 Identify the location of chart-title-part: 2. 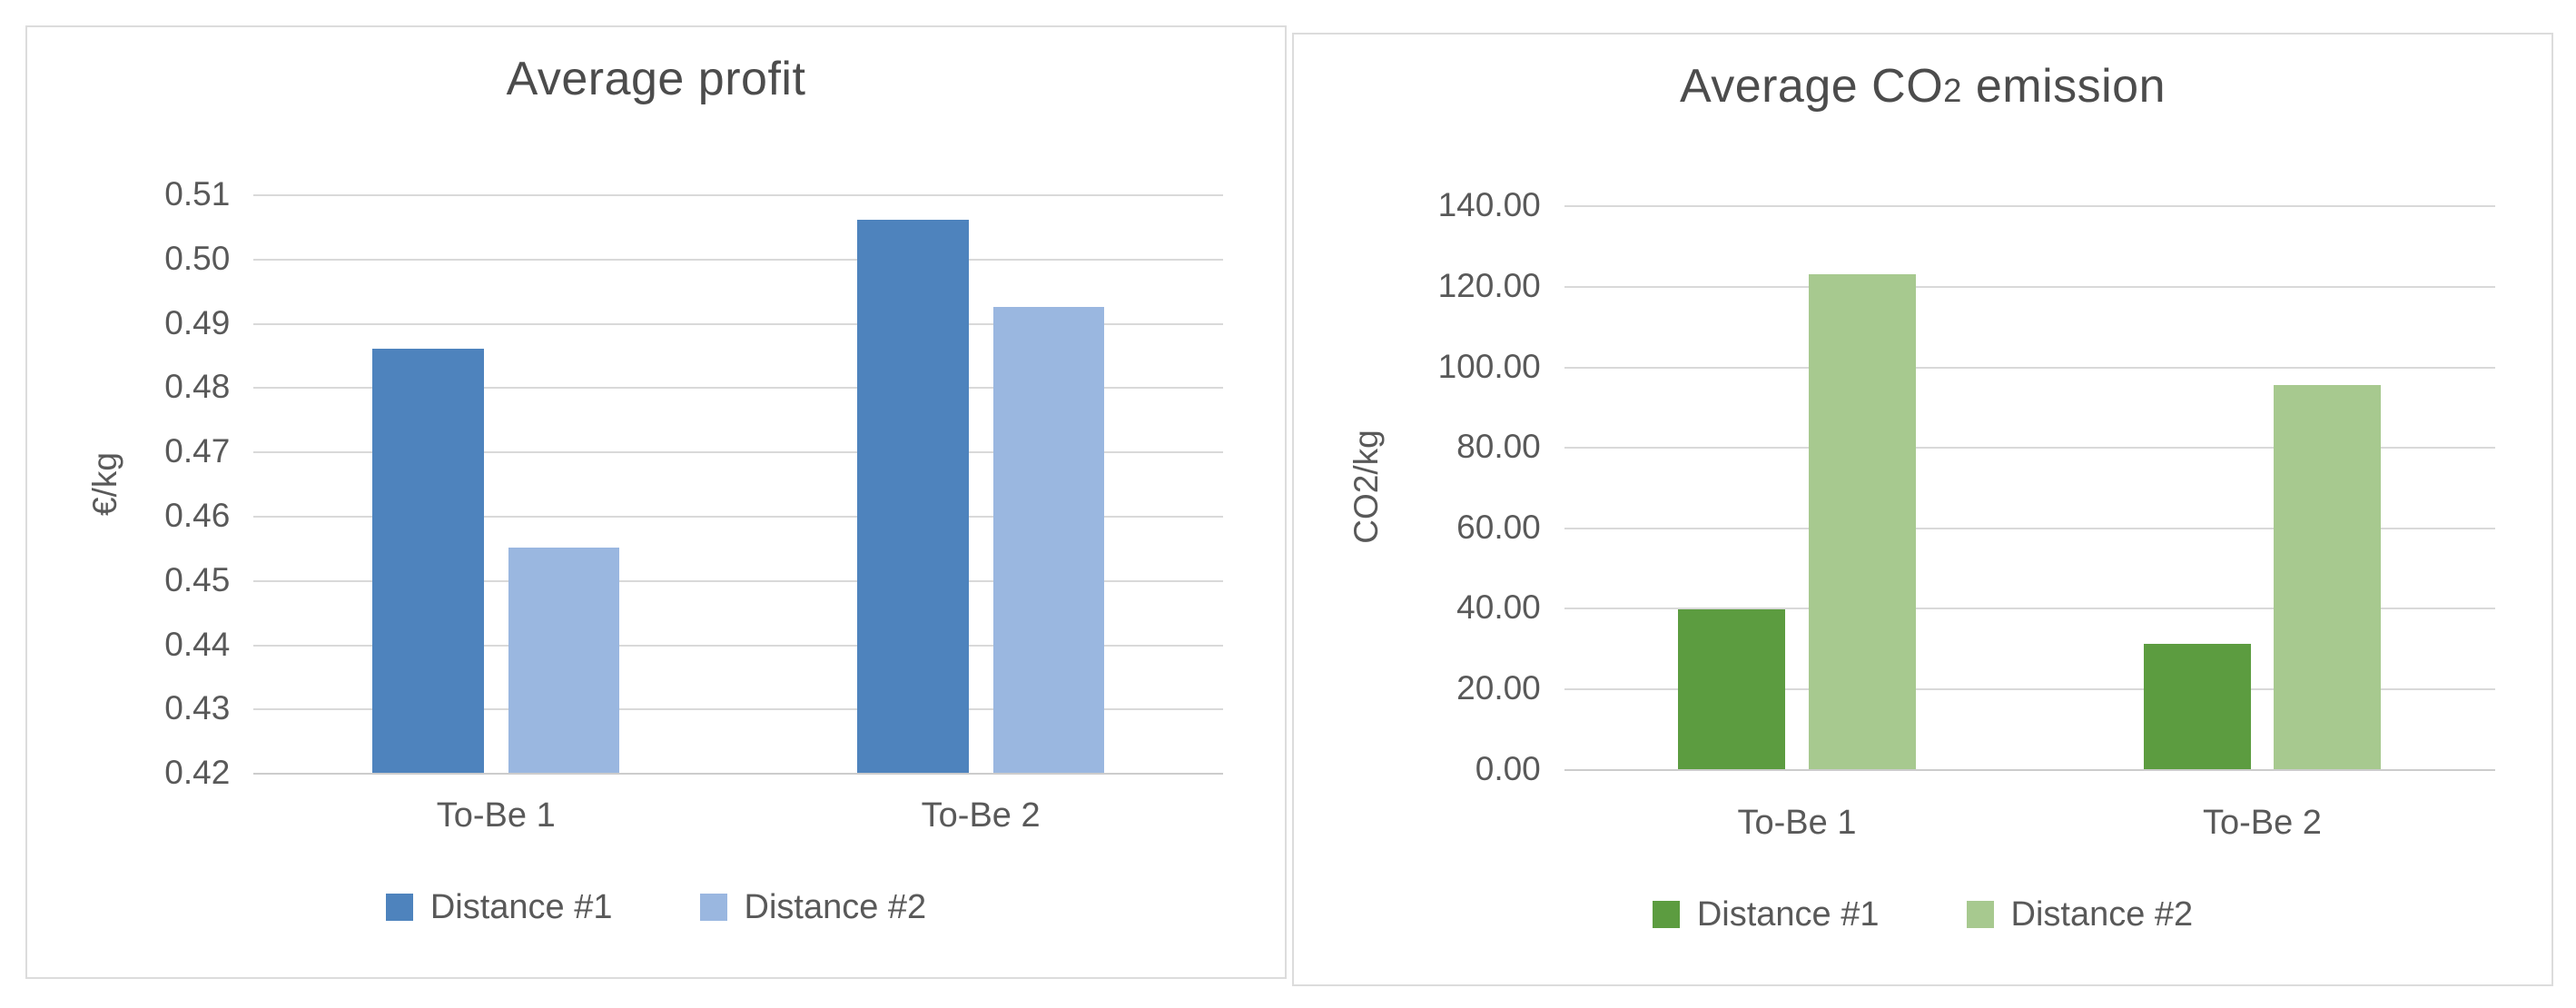
(1952, 91).